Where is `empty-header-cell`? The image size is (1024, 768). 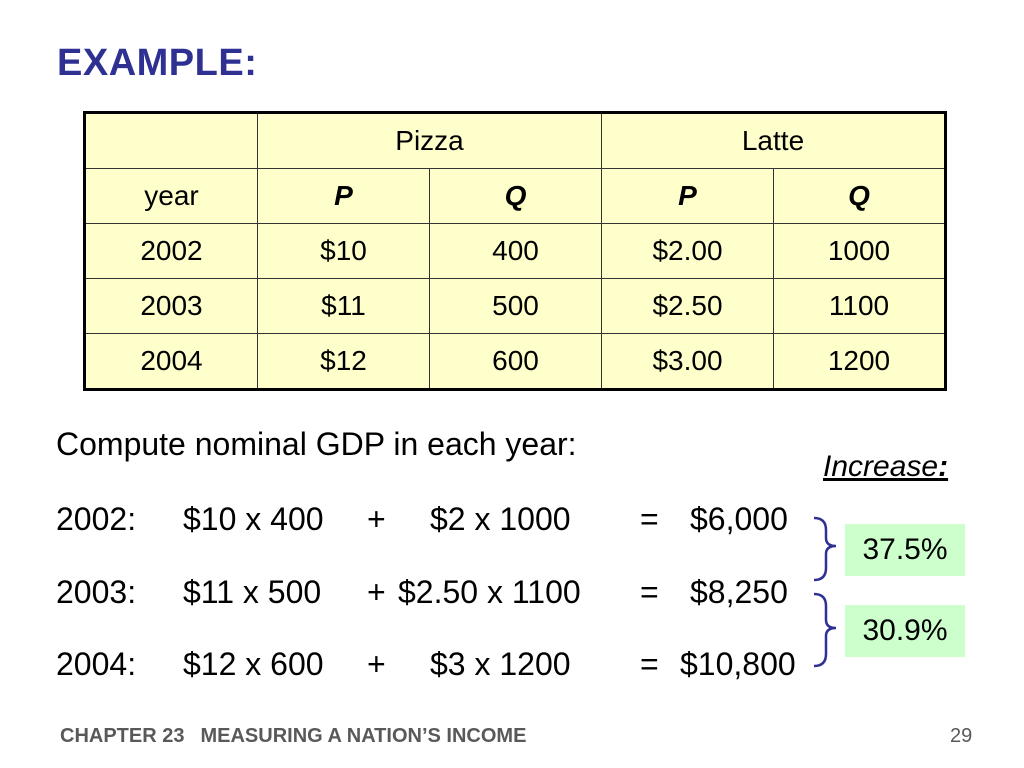
empty-header-cell is located at coordinates (171, 140).